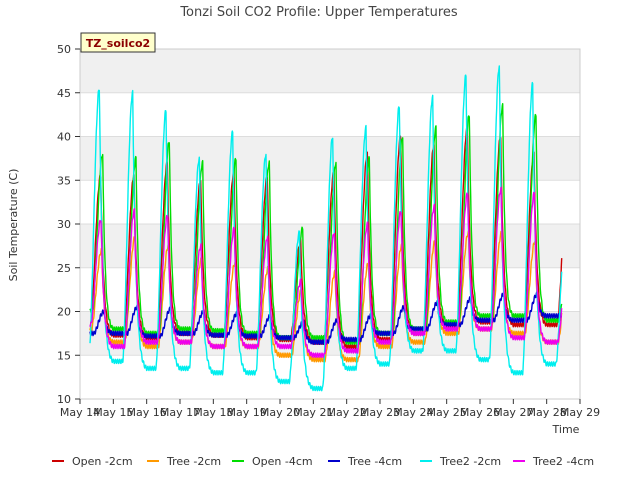 This screenshot has width=640, height=480. What do you see at coordinates (64, 137) in the screenshot?
I see `y-tick-label: 40` at bounding box center [64, 137].